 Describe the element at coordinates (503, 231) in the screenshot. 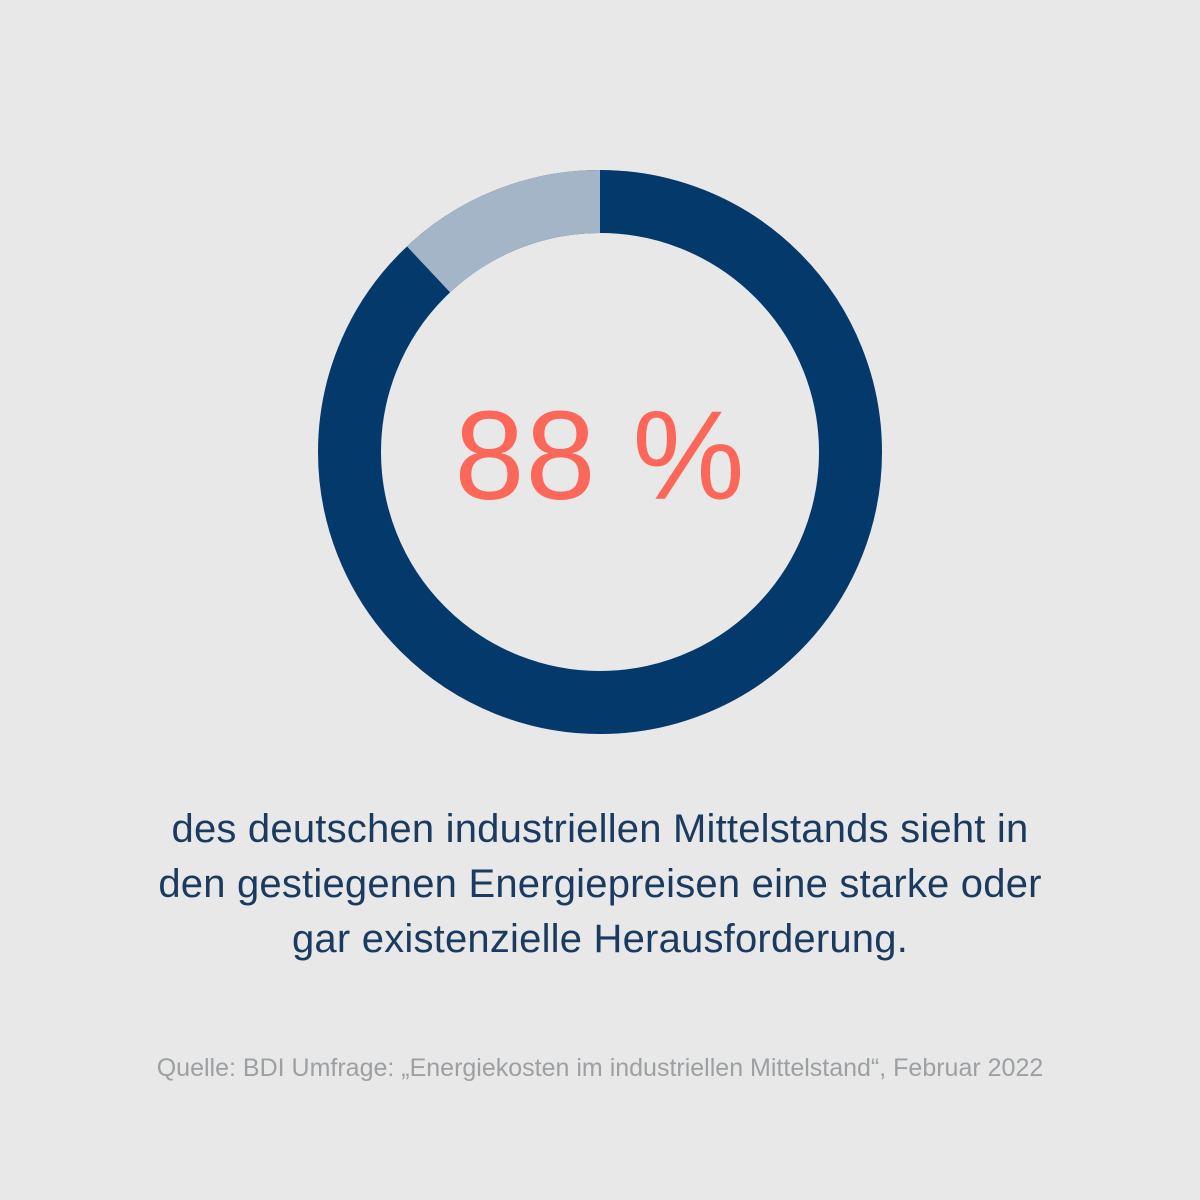

I see `donut-segment-remainder` at that location.